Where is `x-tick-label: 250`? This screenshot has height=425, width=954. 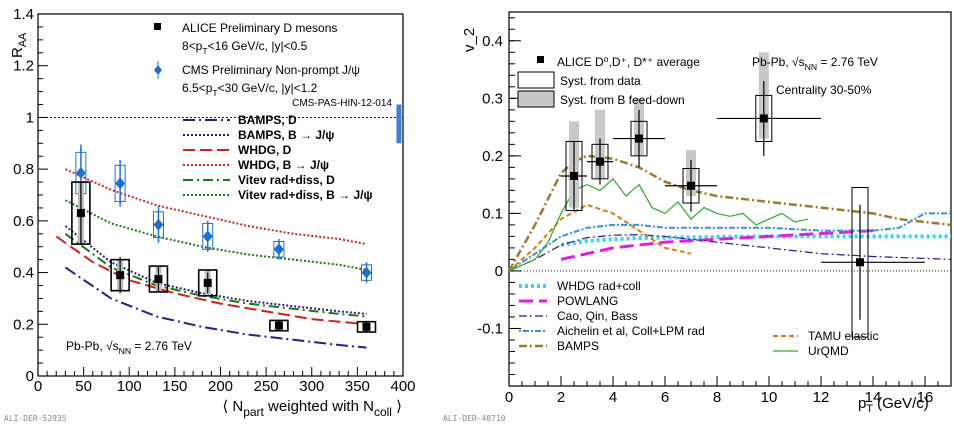
x-tick-label: 250 is located at coordinates (266, 386).